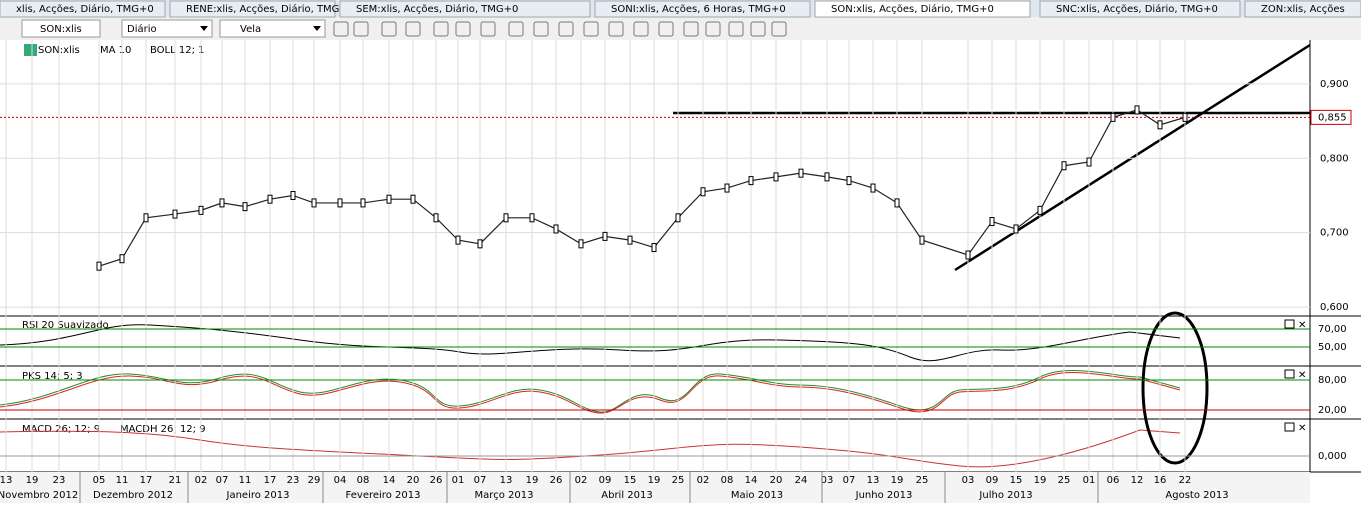 The height and width of the screenshot is (507, 1361). What do you see at coordinates (480, 480) in the screenshot?
I see `date-label: 07` at bounding box center [480, 480].